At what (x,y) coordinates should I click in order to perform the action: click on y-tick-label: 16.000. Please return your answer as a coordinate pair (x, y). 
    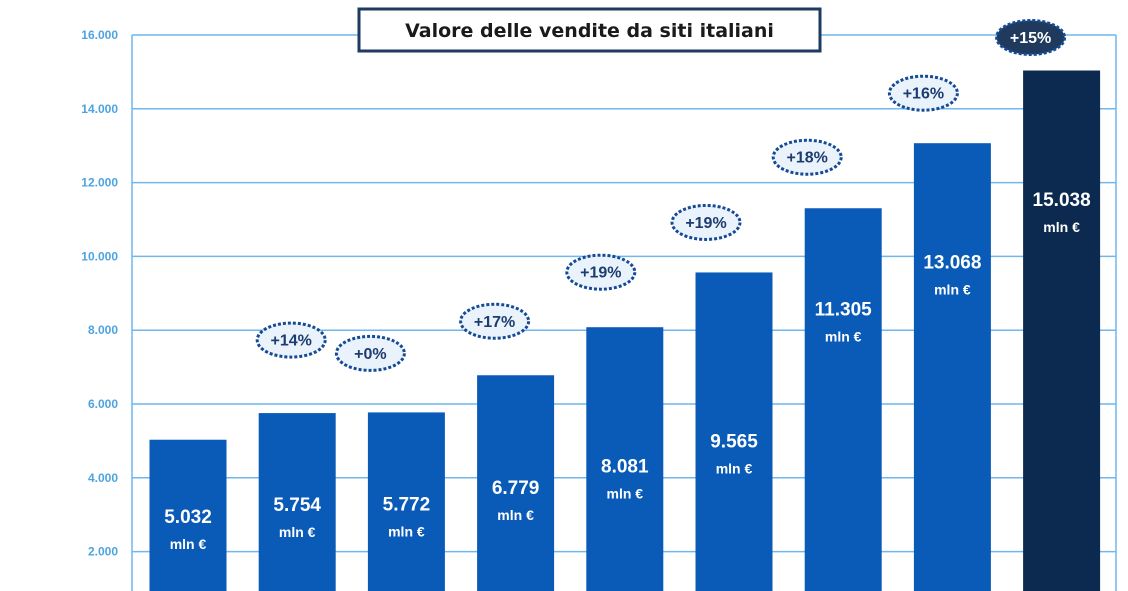
    Looking at the image, I should click on (99, 35).